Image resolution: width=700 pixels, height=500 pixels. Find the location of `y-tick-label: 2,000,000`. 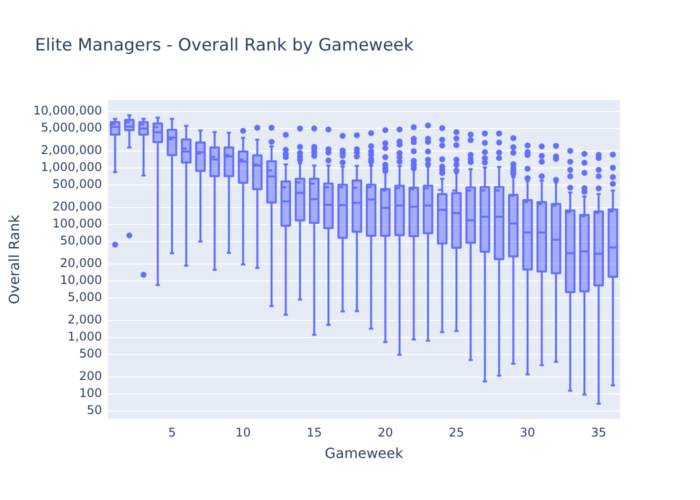

y-tick-label: 2,000,000 is located at coordinates (71, 150).